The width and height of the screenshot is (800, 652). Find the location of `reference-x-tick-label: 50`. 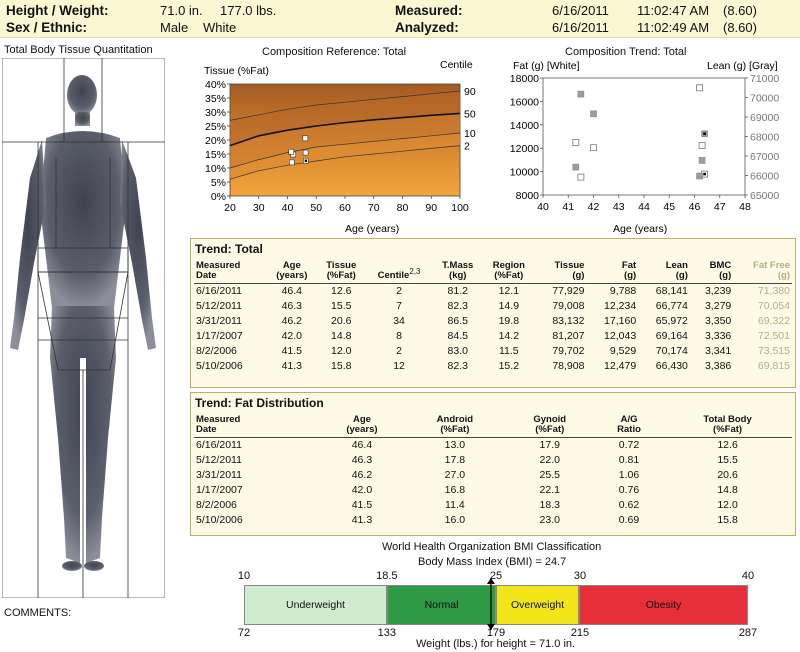

reference-x-tick-label: 50 is located at coordinates (316, 208).